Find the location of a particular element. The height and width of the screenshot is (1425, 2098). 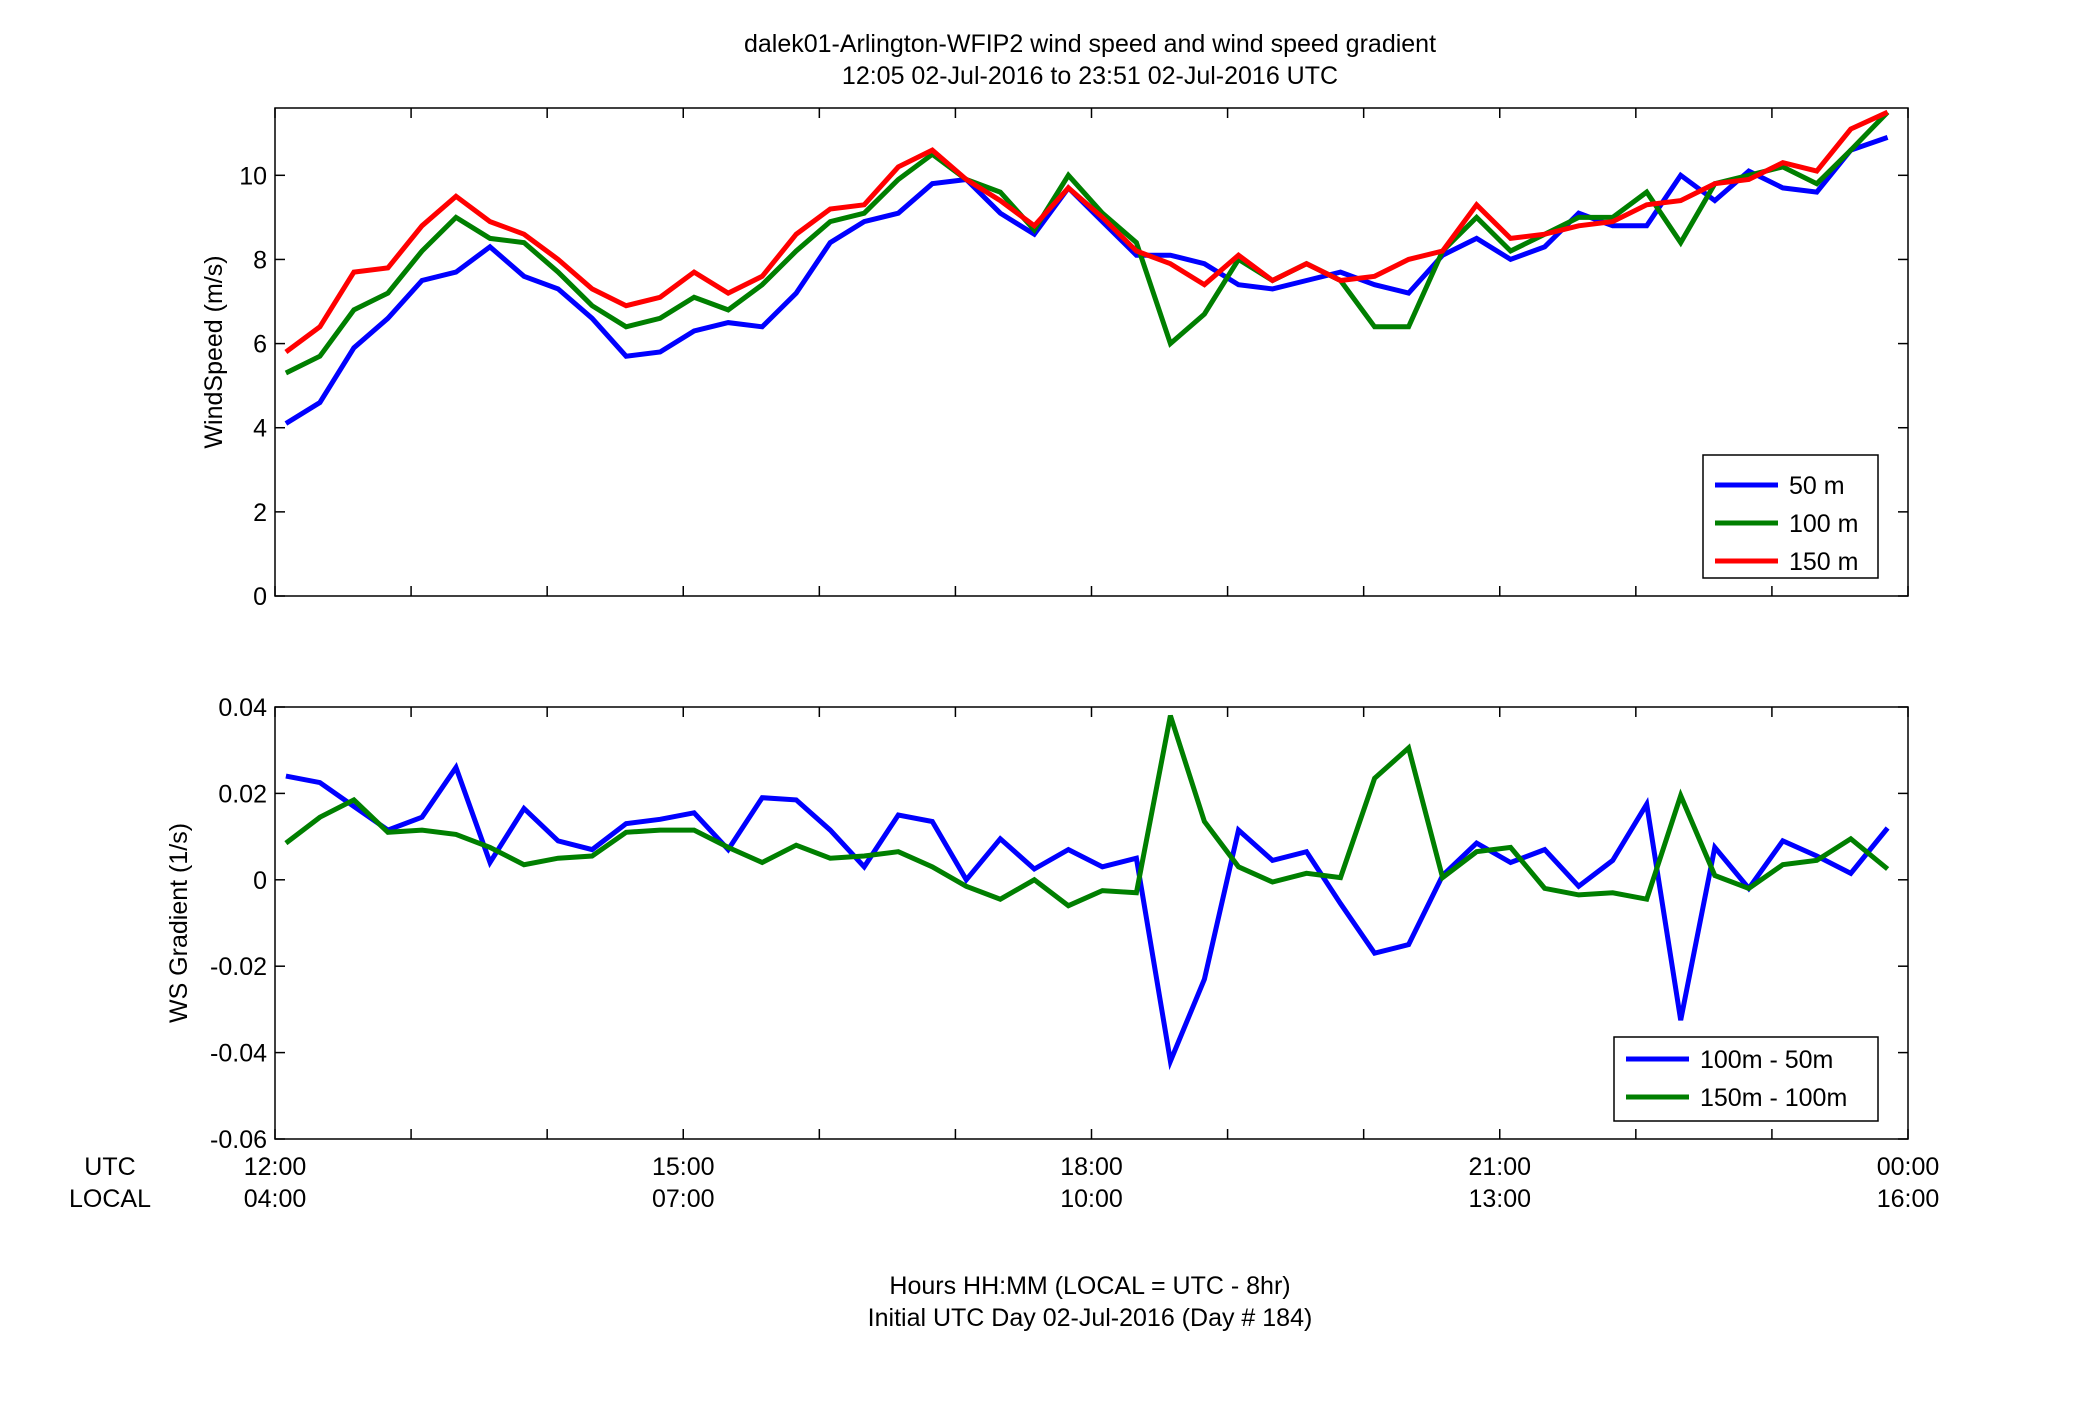

gradient-legend-label-0: 100m - 50m is located at coordinates (1766, 1060).